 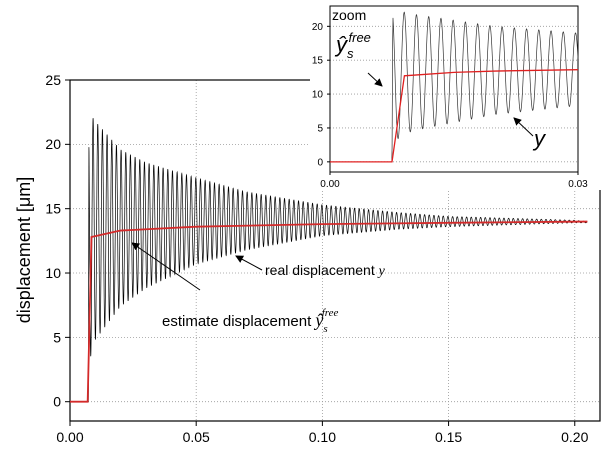 I want to click on inset-estimate-annotation: ŷsfree, so click(x=352, y=45).